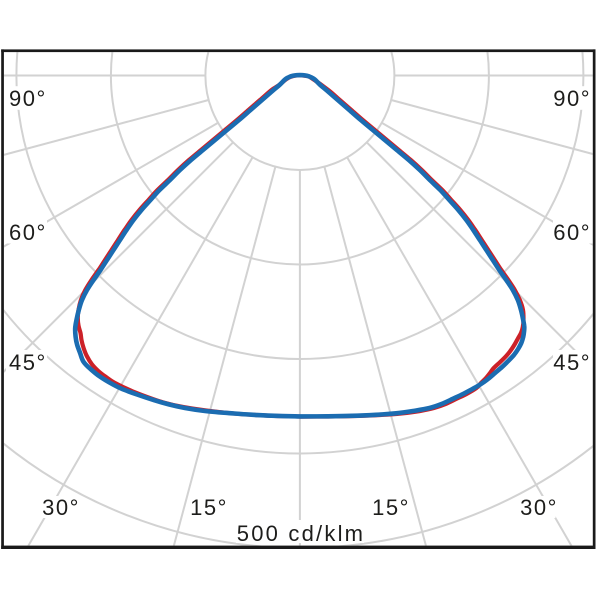 Image resolution: width=600 pixels, height=600 pixels. What do you see at coordinates (301, 533) in the screenshot?
I see `svg-text: 500 cd/klm` at bounding box center [301, 533].